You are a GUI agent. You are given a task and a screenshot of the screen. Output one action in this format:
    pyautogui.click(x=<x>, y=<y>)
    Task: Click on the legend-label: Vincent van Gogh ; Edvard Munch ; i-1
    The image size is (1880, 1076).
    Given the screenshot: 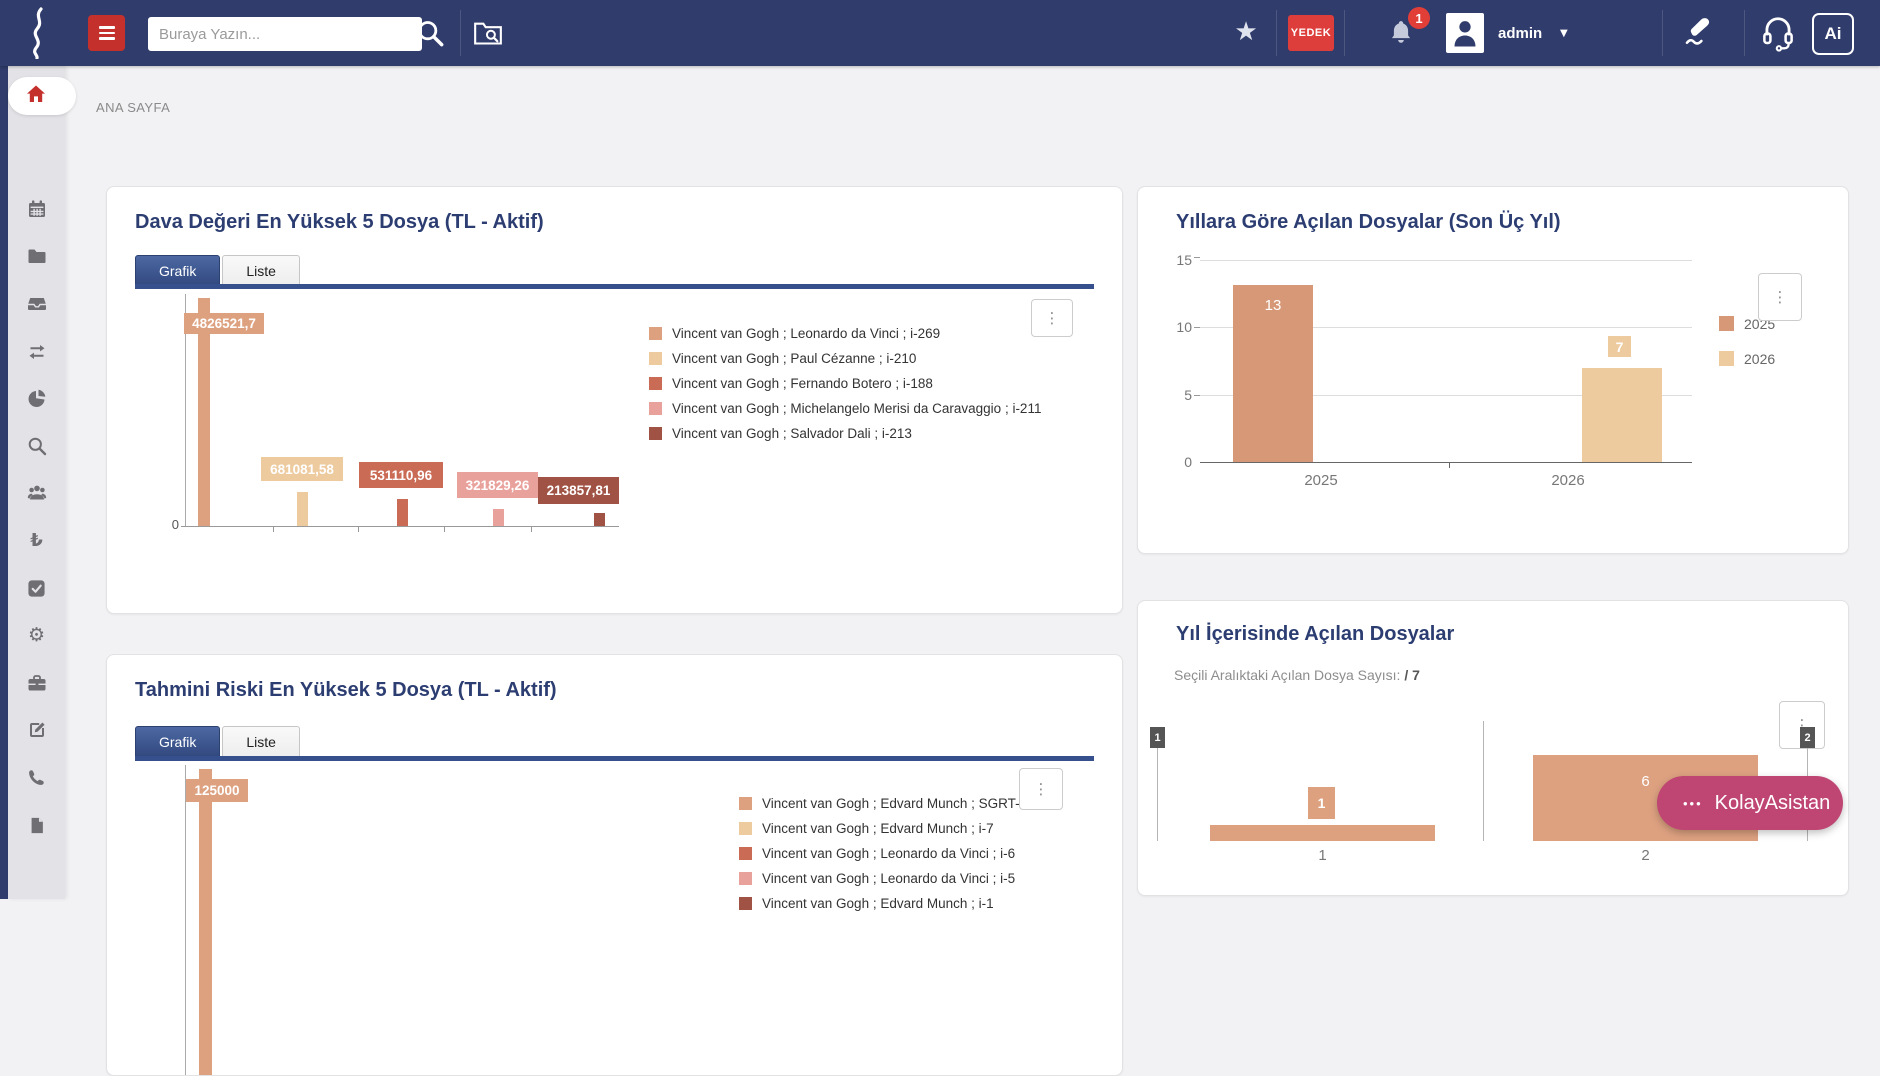 What is the action you would take?
    pyautogui.click(x=878, y=903)
    